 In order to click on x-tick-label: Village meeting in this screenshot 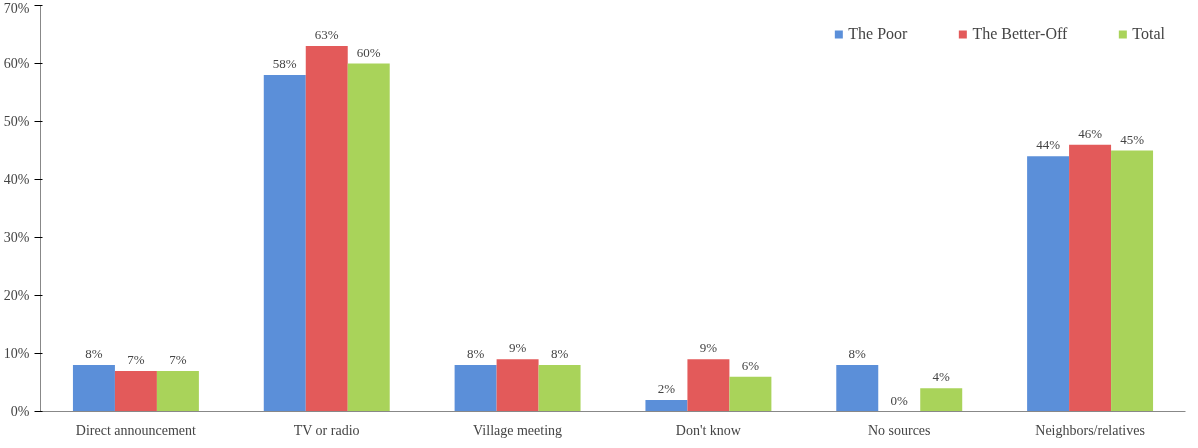, I will do `click(518, 430)`.